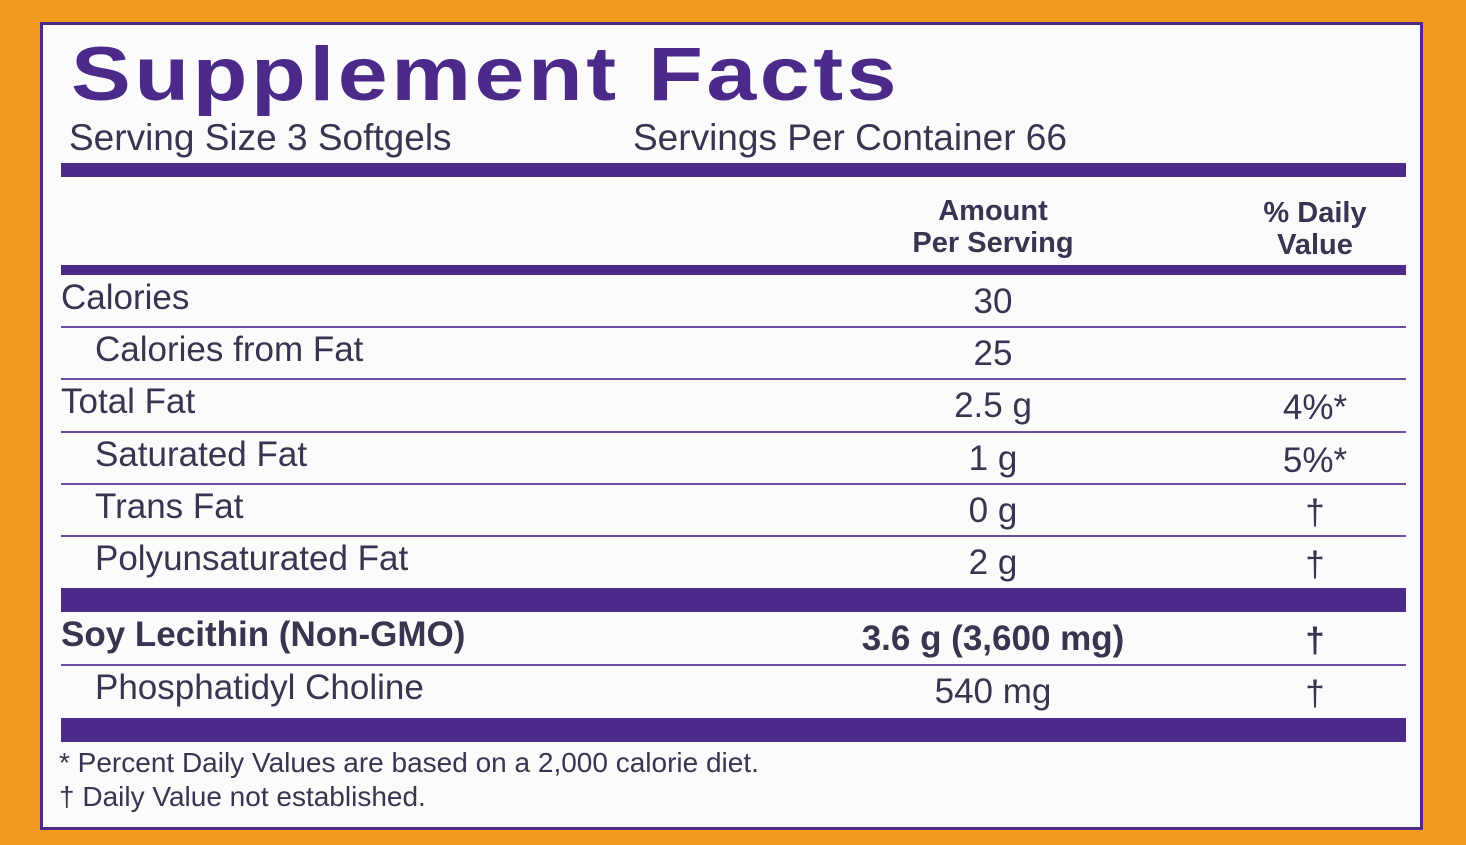 The image size is (1466, 845). I want to click on nutrient-label: Calories from Fat, so click(229, 350).